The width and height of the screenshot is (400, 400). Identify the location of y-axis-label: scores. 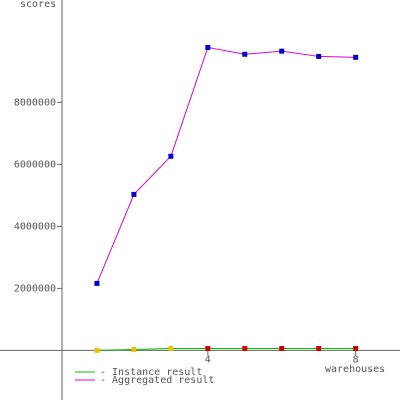
(38, 5).